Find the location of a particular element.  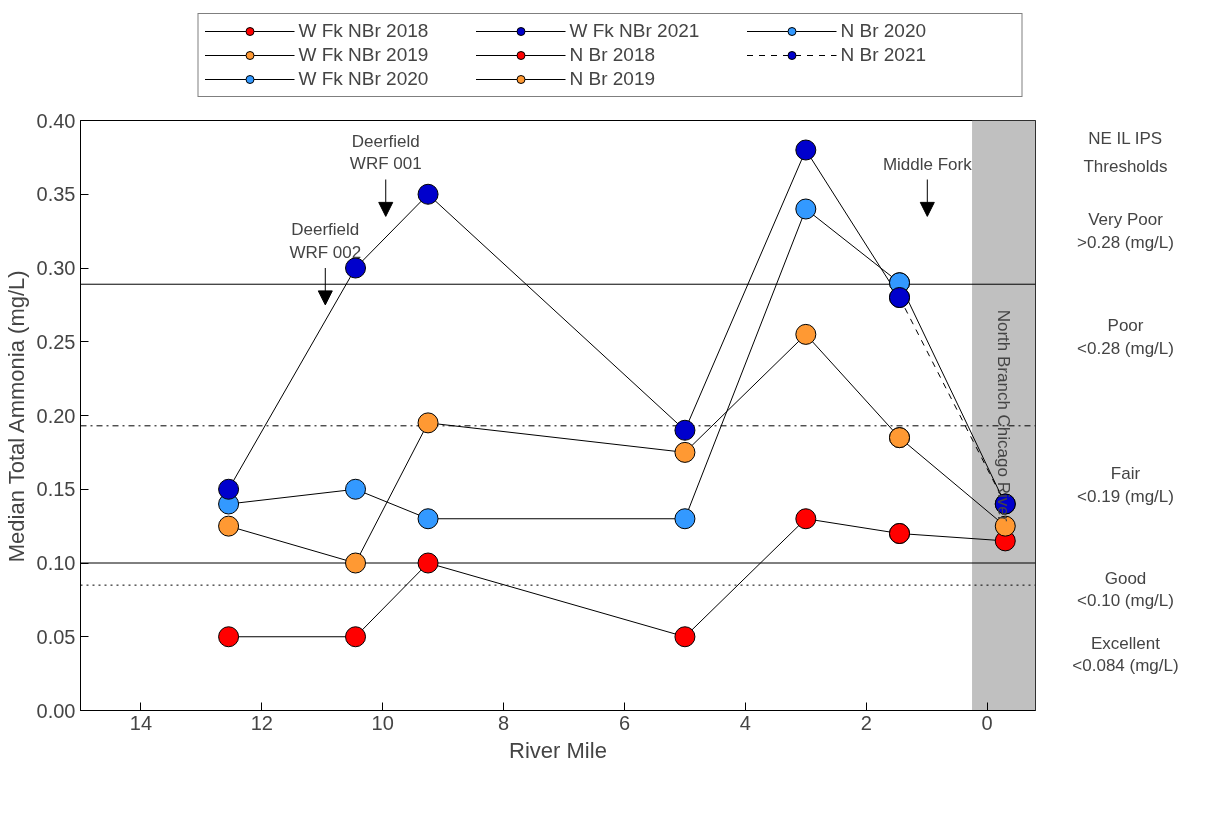

x-tick-label: 14 is located at coordinates (141, 722).